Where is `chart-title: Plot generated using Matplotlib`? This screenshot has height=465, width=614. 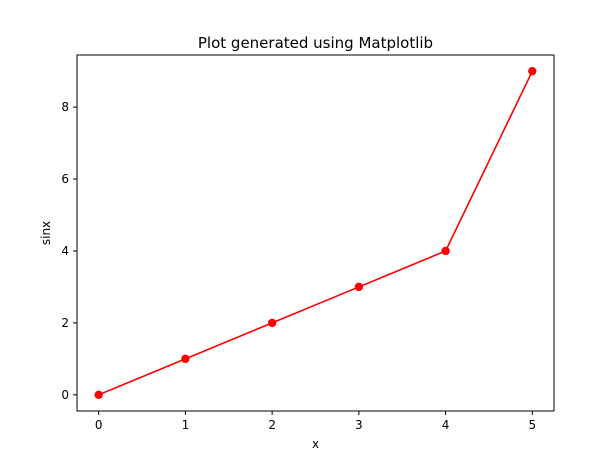 chart-title: Plot generated using Matplotlib is located at coordinates (315, 43).